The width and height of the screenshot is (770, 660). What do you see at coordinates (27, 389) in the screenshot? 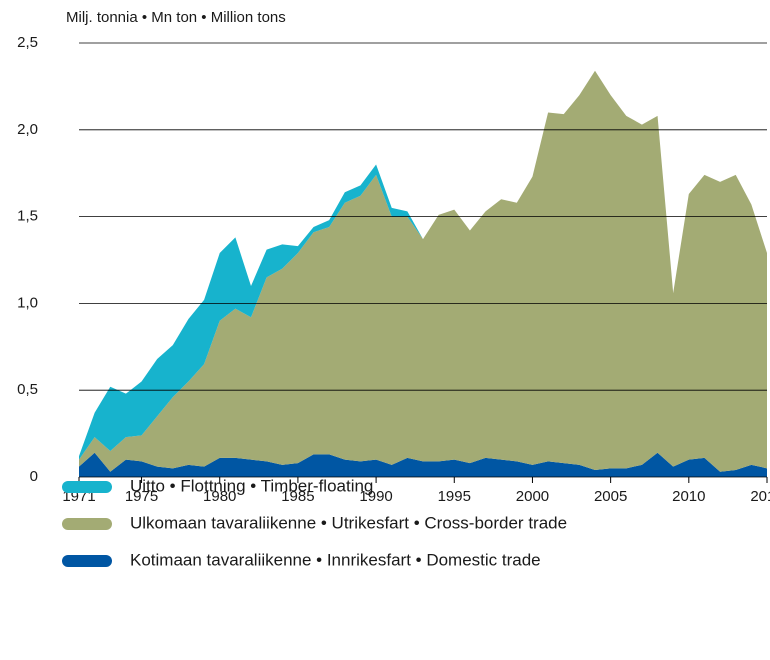
I see `y-tick-label: 0,5` at bounding box center [27, 389].